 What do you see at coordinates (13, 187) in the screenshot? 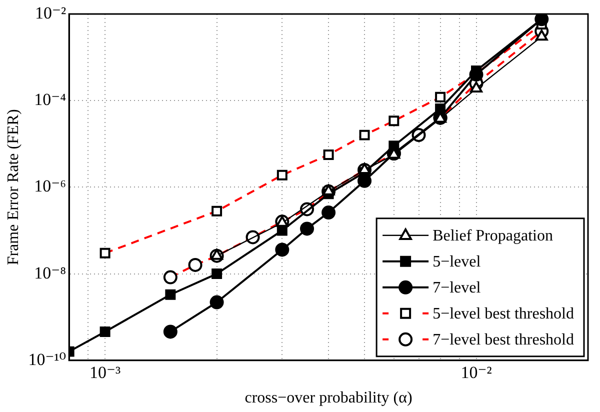
I see `y-axis-title: Frame Error Rate (FER)` at bounding box center [13, 187].